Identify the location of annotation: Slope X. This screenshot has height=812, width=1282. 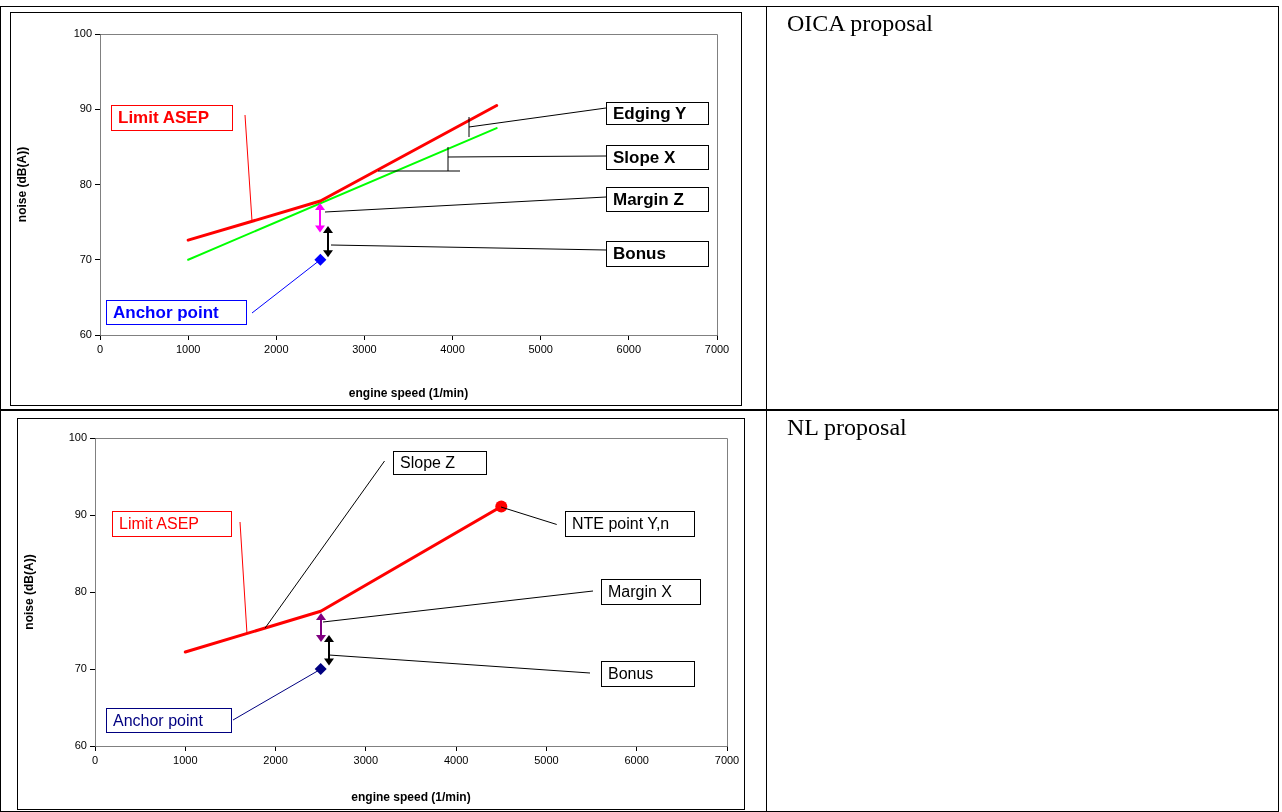
(657, 157).